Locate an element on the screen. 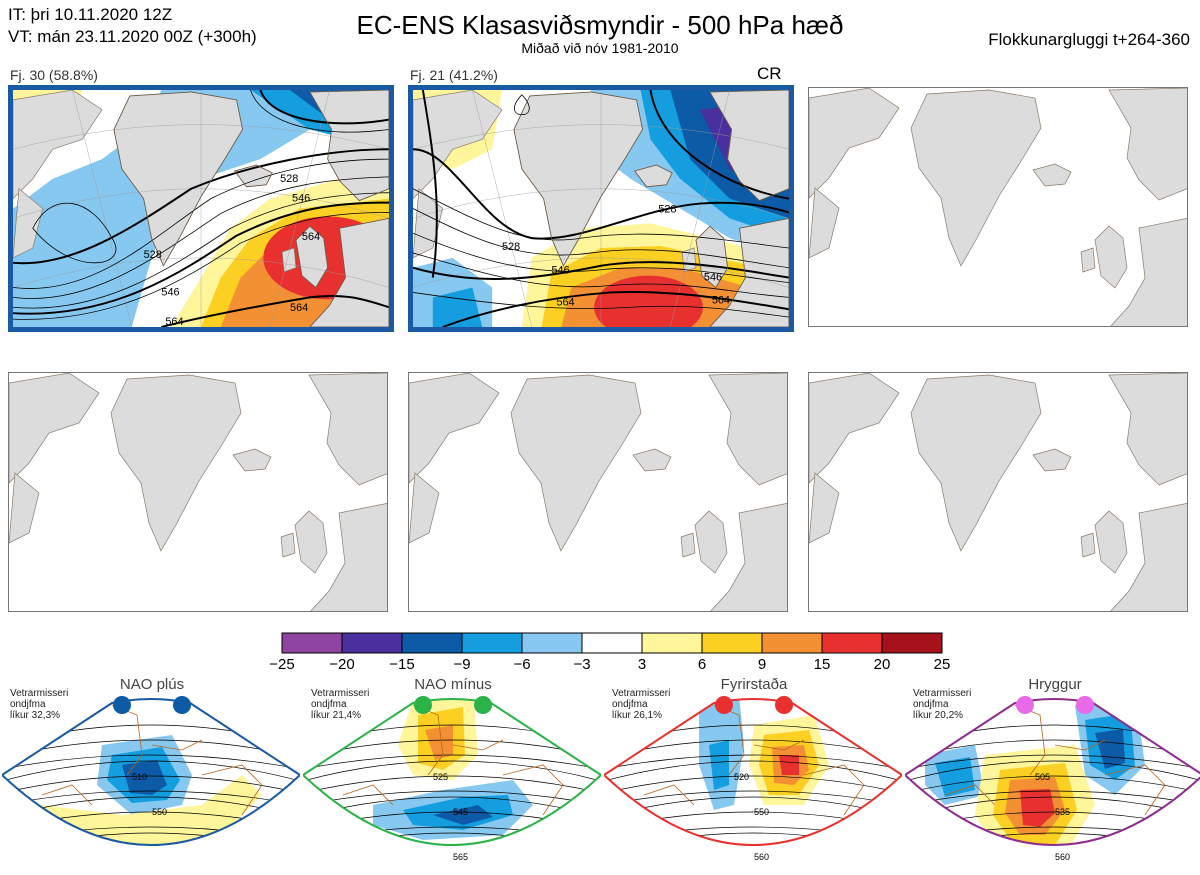 The image size is (1200, 875). regime-note: Vetrarmisseri ondjfma líkur 20,2% is located at coordinates (942, 704).